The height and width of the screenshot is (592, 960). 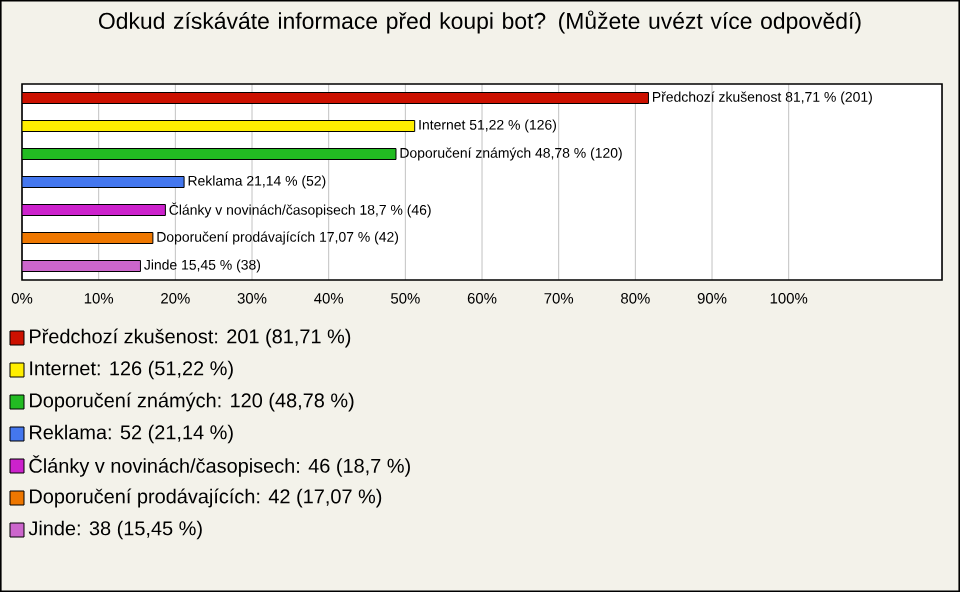 I want to click on text: Předchozí zkušenost: 201 (81,71 %), so click(x=190, y=338).